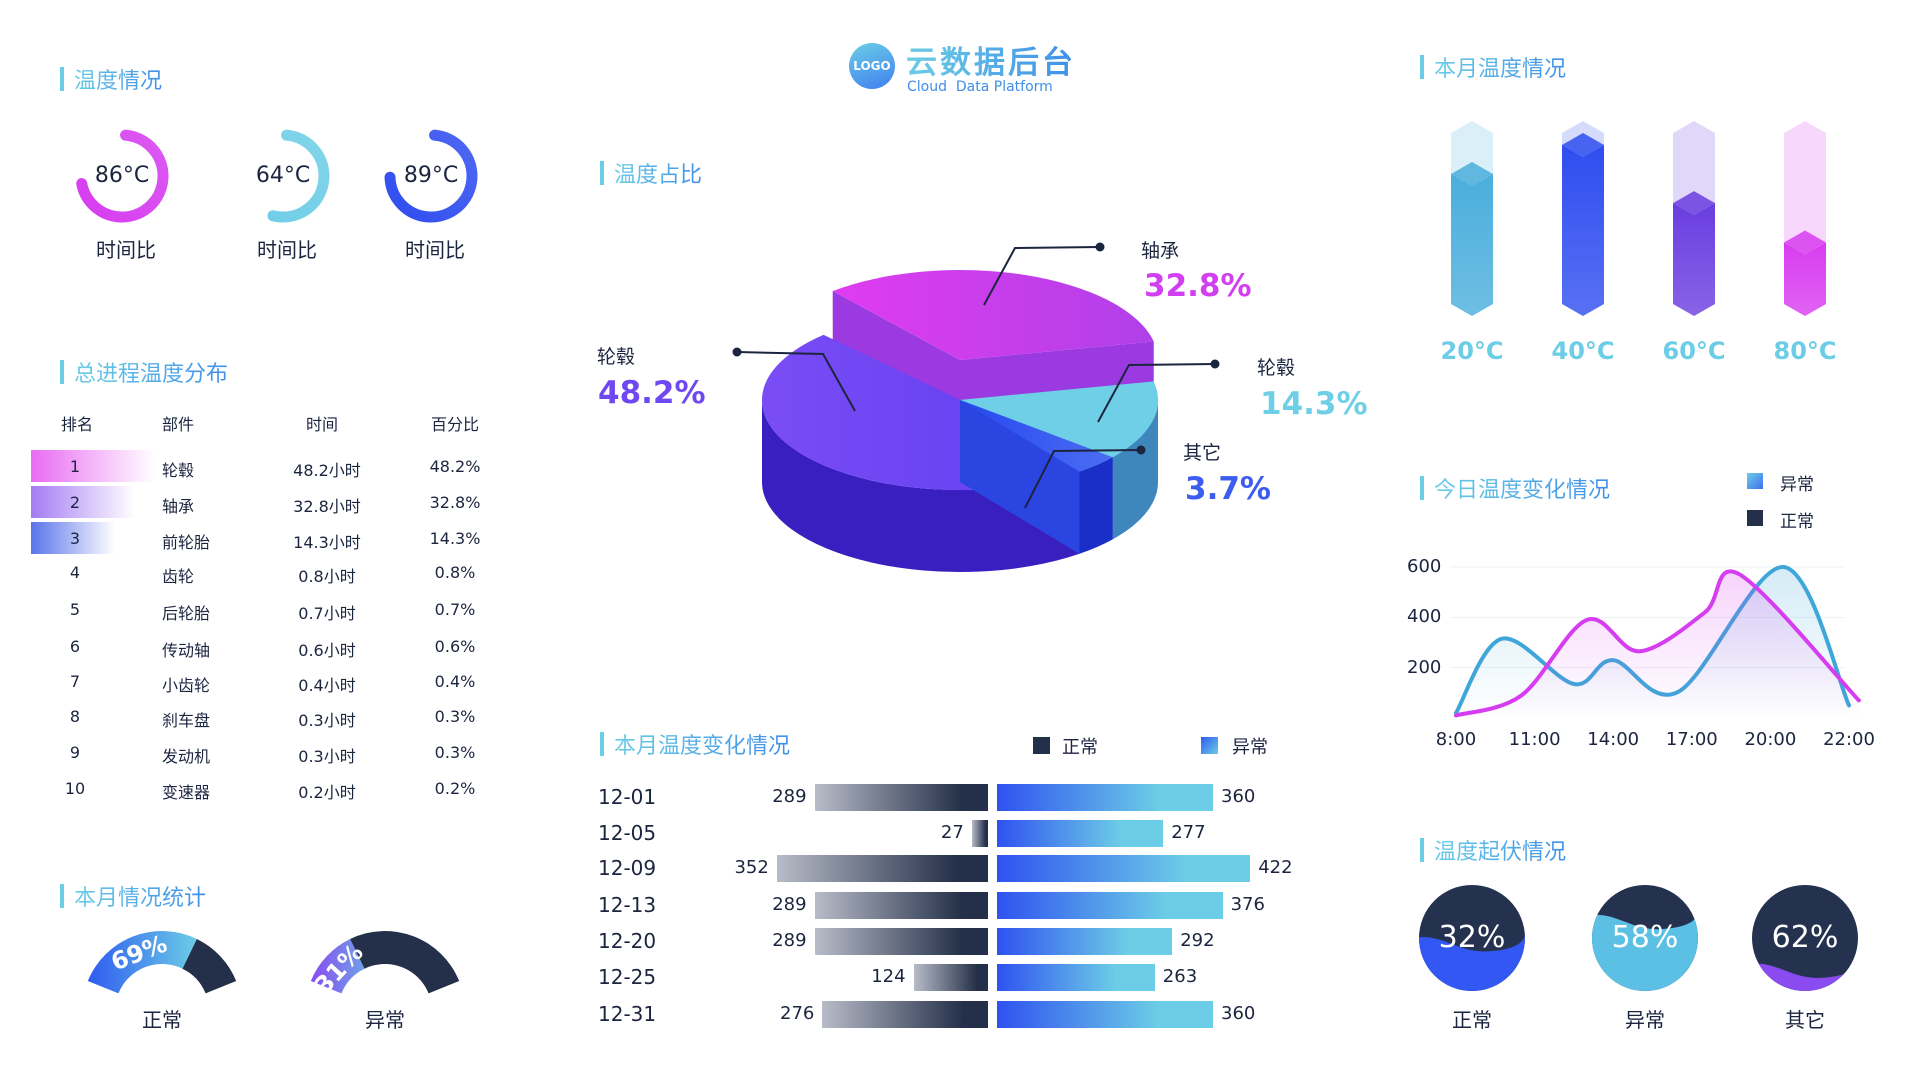 The image size is (1920, 1080). What do you see at coordinates (75, 646) in the screenshot?
I see `rank-cell: 6` at bounding box center [75, 646].